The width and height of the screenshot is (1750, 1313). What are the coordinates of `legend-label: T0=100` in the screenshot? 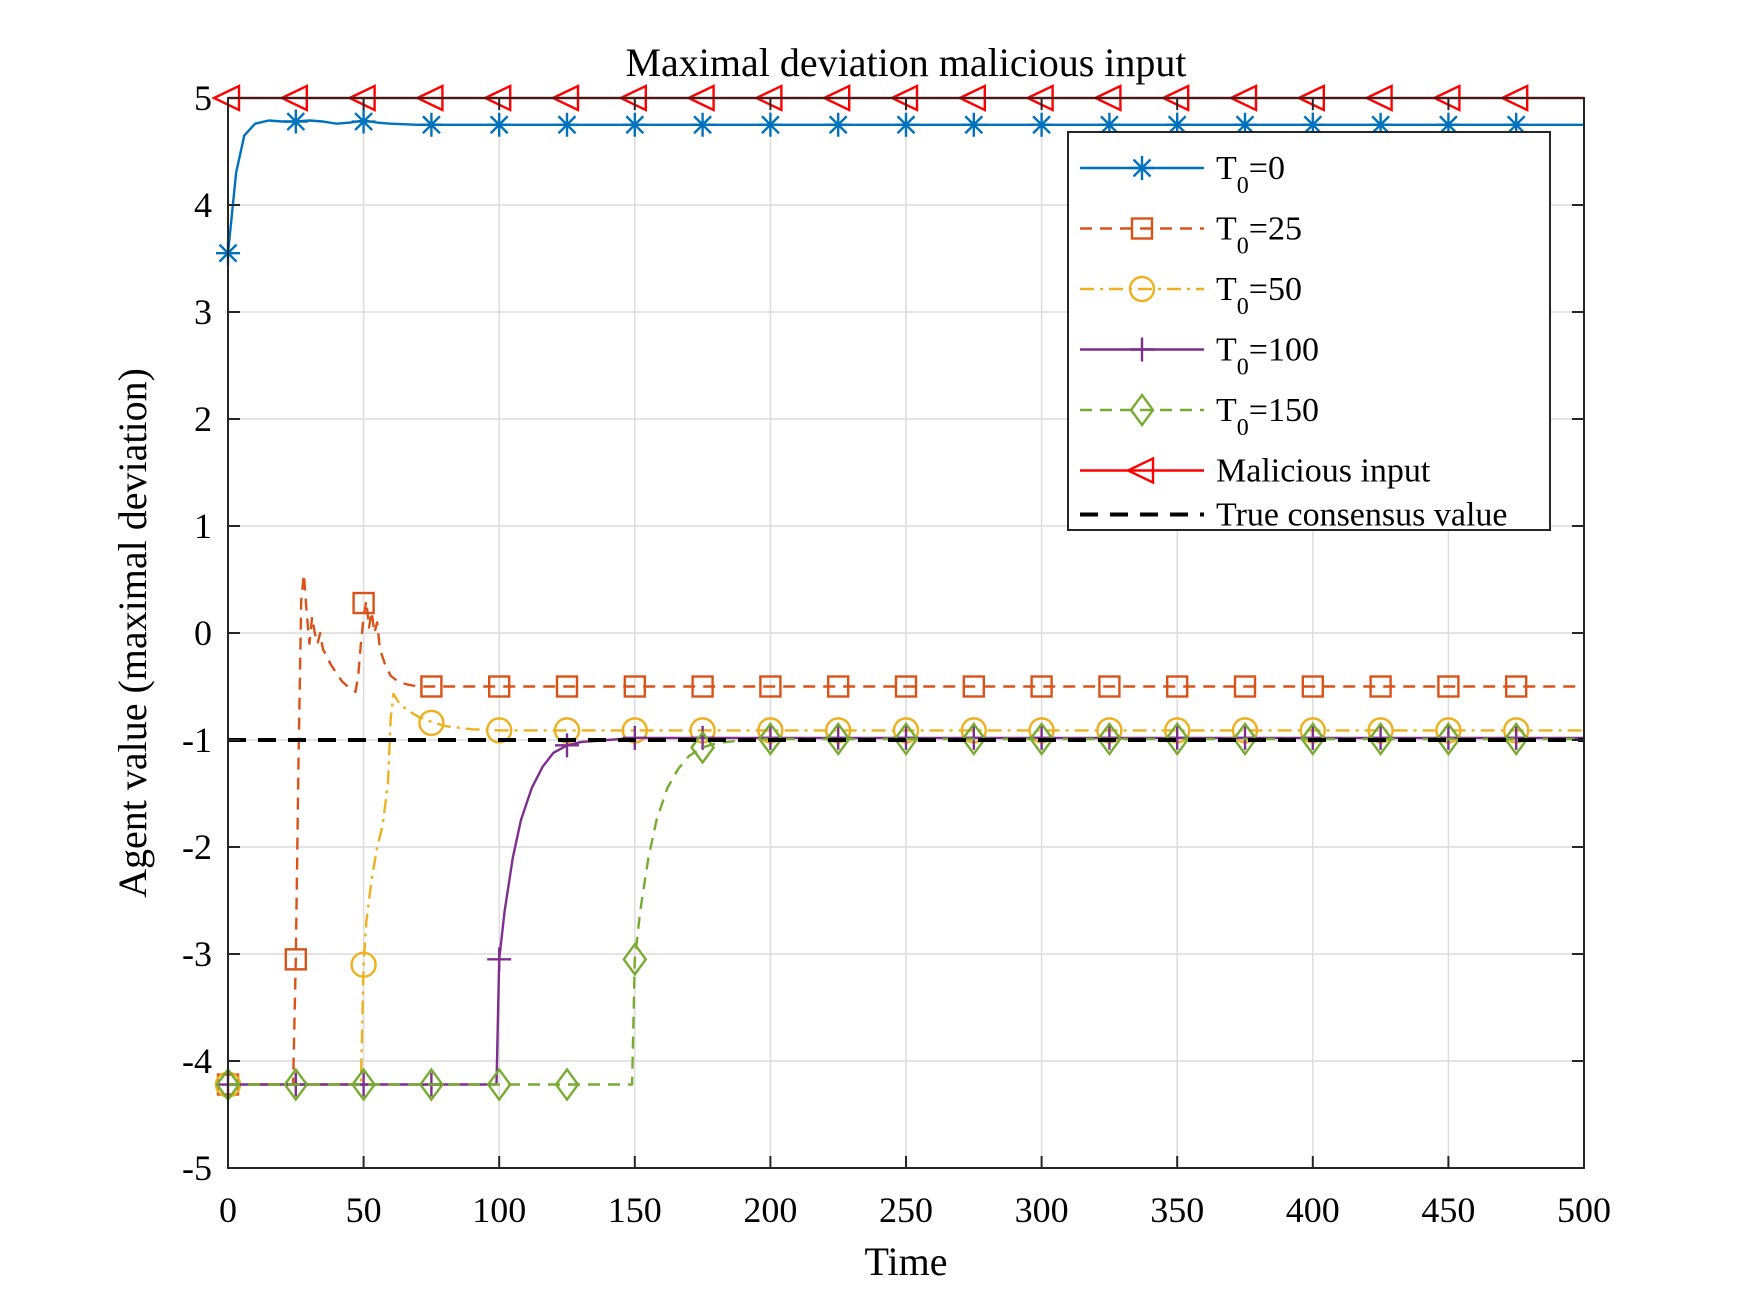 It's located at (1267, 356).